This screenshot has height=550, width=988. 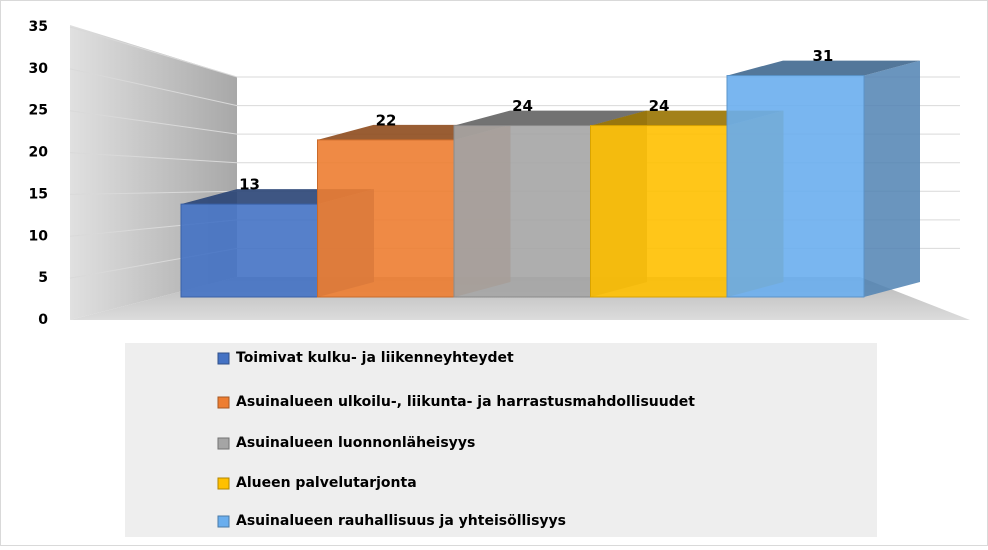 I want to click on value-label: 31, so click(x=822, y=56).